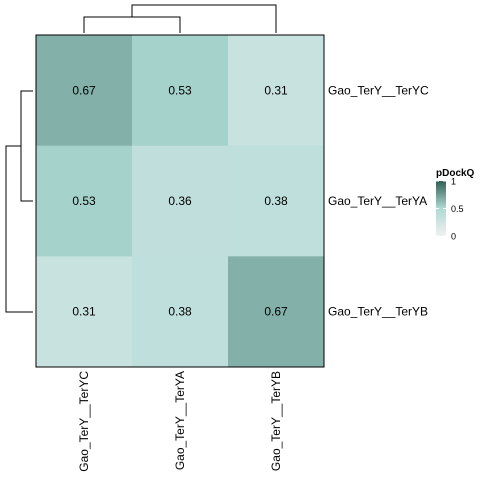  What do you see at coordinates (276, 421) in the screenshot?
I see `column-label: Gao_TerY__TerYB` at bounding box center [276, 421].